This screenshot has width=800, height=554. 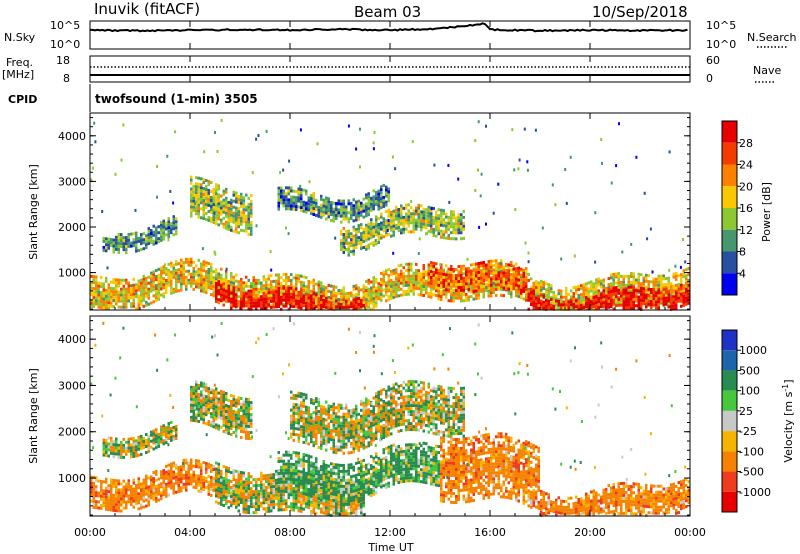 I want to click on freq-label-line1: Freq., so click(x=19, y=62).